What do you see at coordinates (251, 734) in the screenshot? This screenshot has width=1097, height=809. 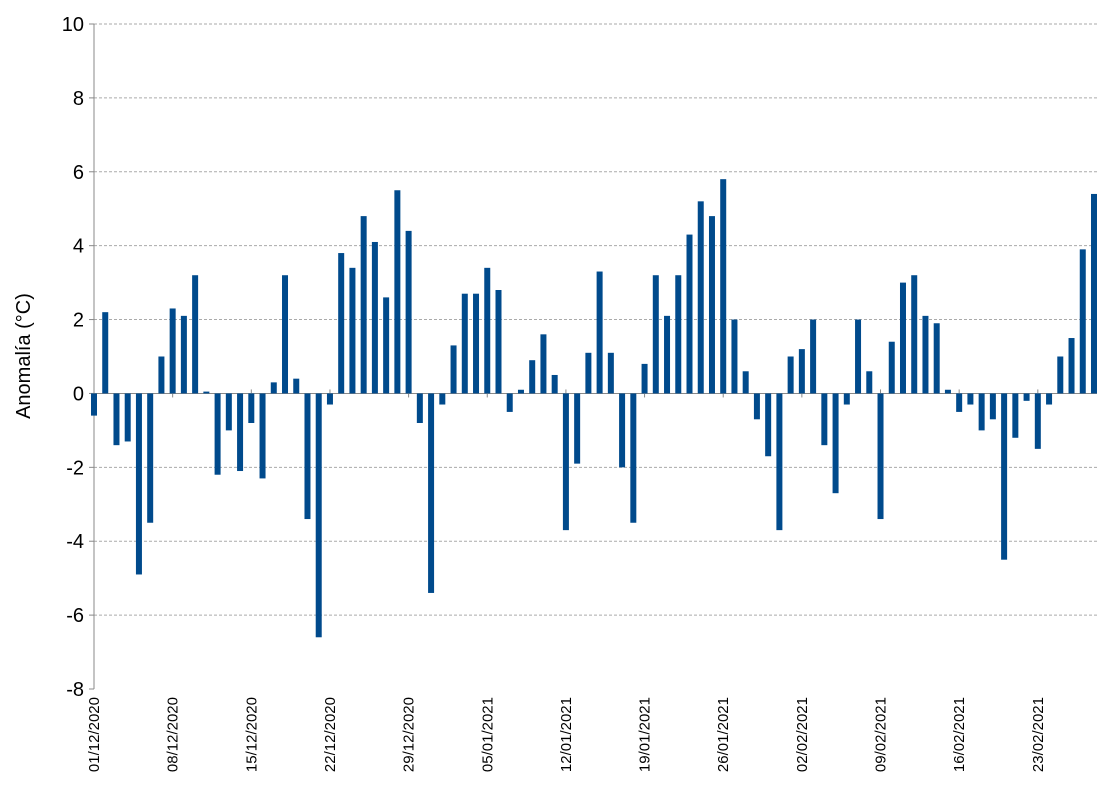 I see `x-tick-label: 15/12/2020` at bounding box center [251, 734].